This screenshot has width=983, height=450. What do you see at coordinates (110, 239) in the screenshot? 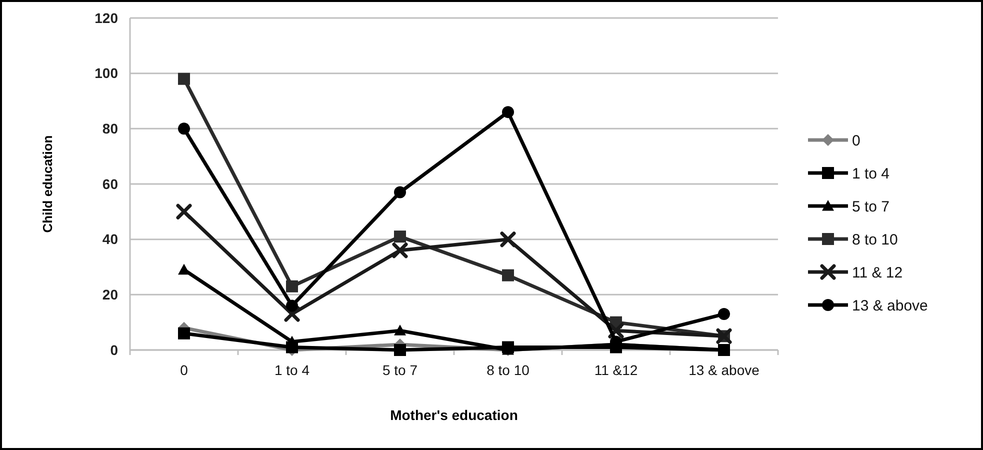
I see `y-tick-label: 40` at bounding box center [110, 239].